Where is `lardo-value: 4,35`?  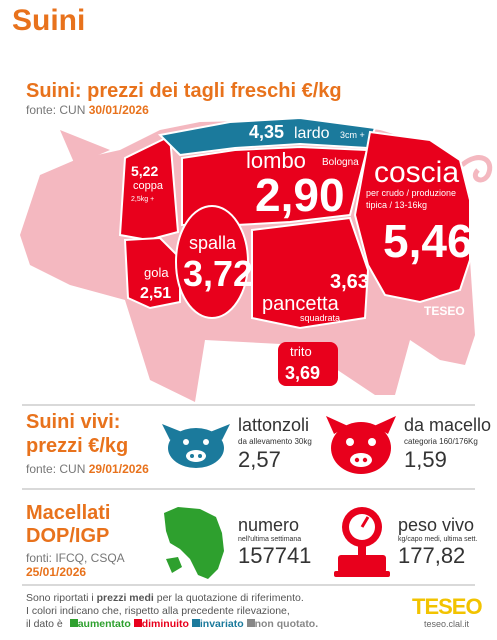 lardo-value: 4,35 is located at coordinates (267, 132).